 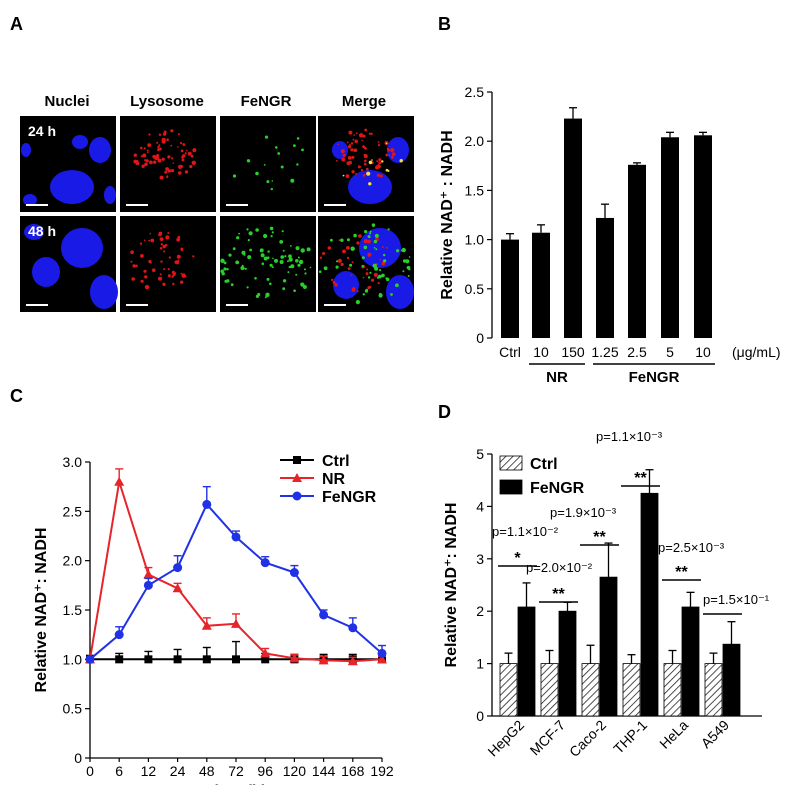 What do you see at coordinates (334, 479) in the screenshot?
I see `legend-label-c: NR` at bounding box center [334, 479].